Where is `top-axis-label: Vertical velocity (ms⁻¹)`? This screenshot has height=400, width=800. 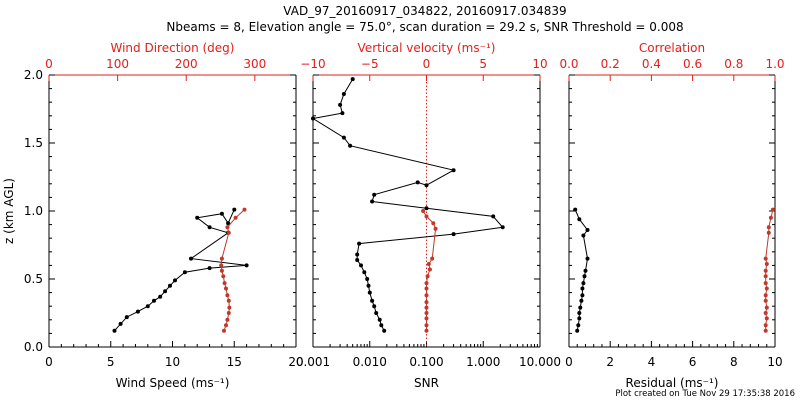 top-axis-label: Vertical velocity (ms⁻¹) is located at coordinates (427, 48).